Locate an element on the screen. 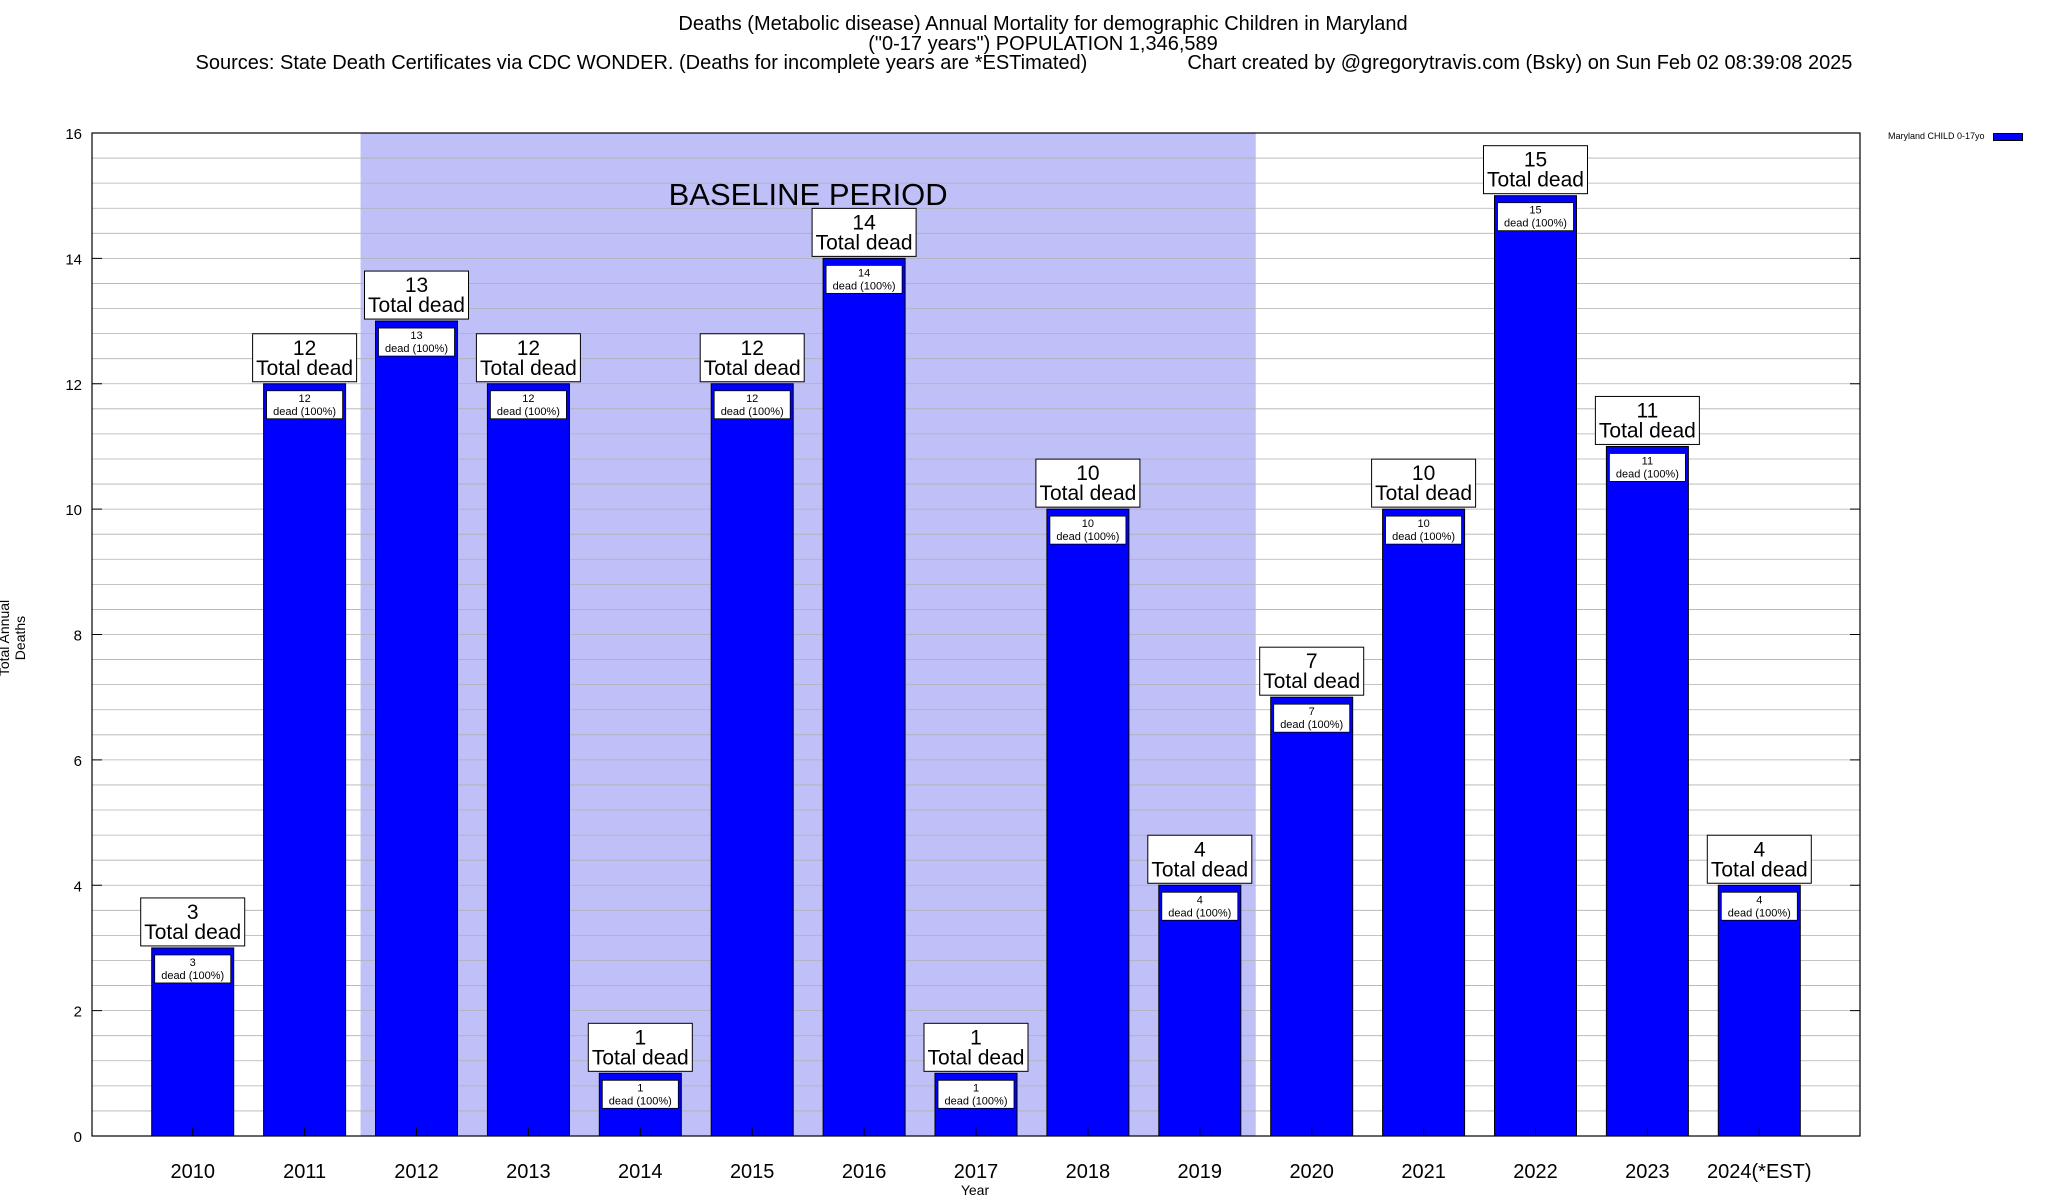  x-tick-label: 2021 is located at coordinates (1423, 1172).